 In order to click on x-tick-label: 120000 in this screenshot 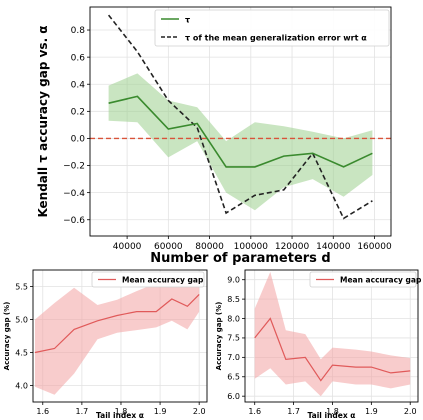, I will do `click(292, 247)`.